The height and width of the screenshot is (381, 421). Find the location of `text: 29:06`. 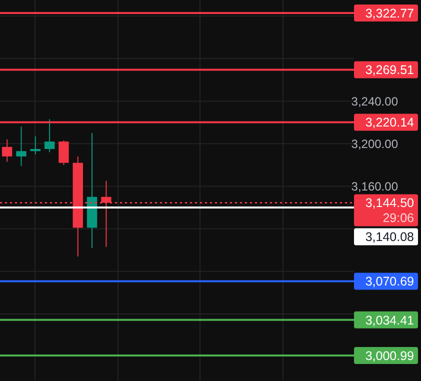

text: 29:06 is located at coordinates (398, 218).